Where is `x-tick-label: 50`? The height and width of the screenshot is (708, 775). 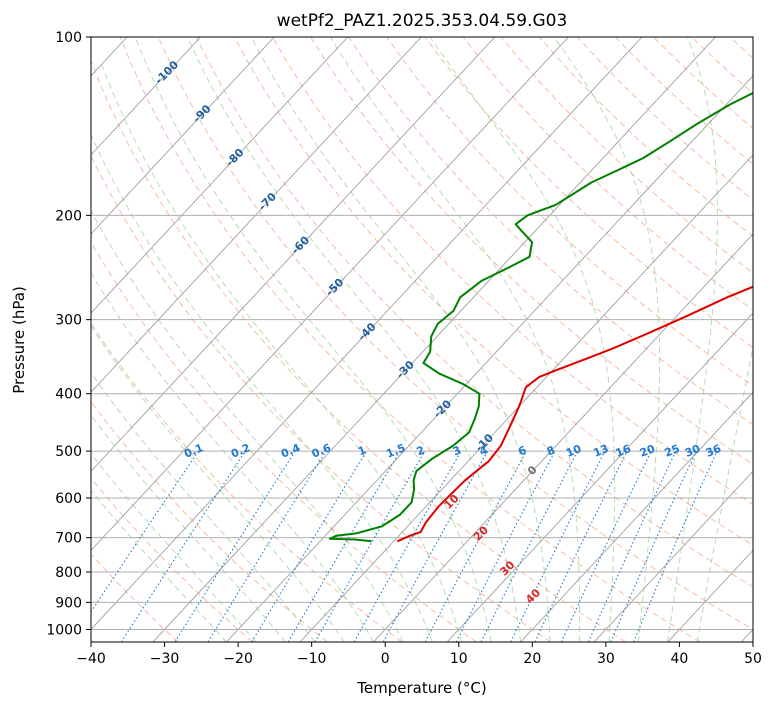
x-tick-label: 50 is located at coordinates (753, 659).